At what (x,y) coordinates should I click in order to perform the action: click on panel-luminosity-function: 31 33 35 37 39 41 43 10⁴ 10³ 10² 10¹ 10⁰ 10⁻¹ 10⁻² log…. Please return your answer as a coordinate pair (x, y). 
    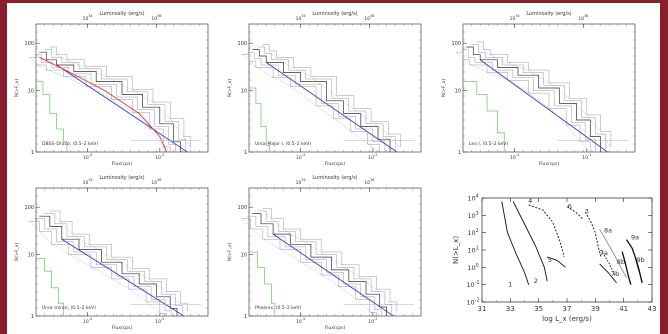
    Looking at the image, I should click on (555, 261).